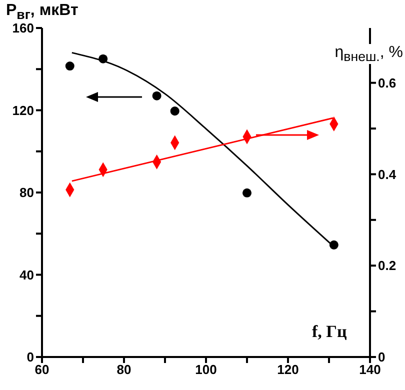 The height and width of the screenshot is (390, 405). I want to click on y-tick-label: 120, so click(23, 110).